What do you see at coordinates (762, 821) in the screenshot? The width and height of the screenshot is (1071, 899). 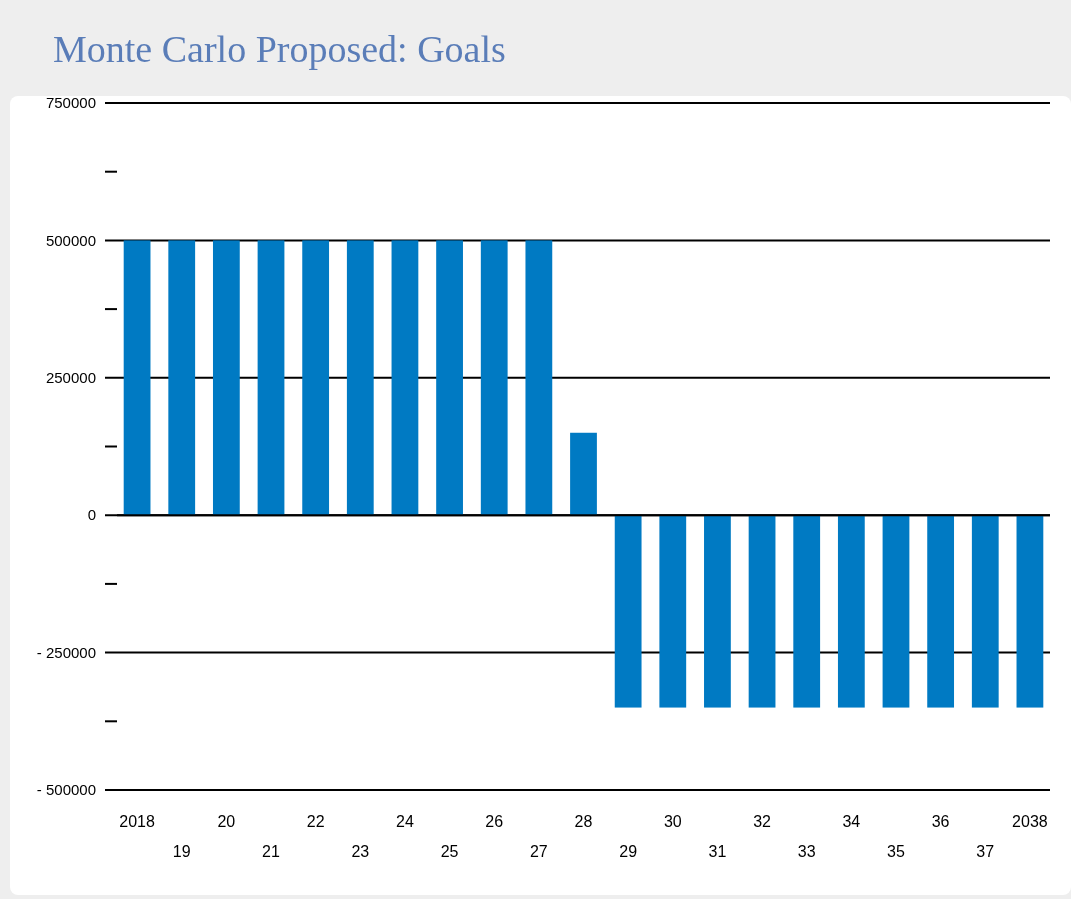 I see `x-tick-label: 32` at bounding box center [762, 821].